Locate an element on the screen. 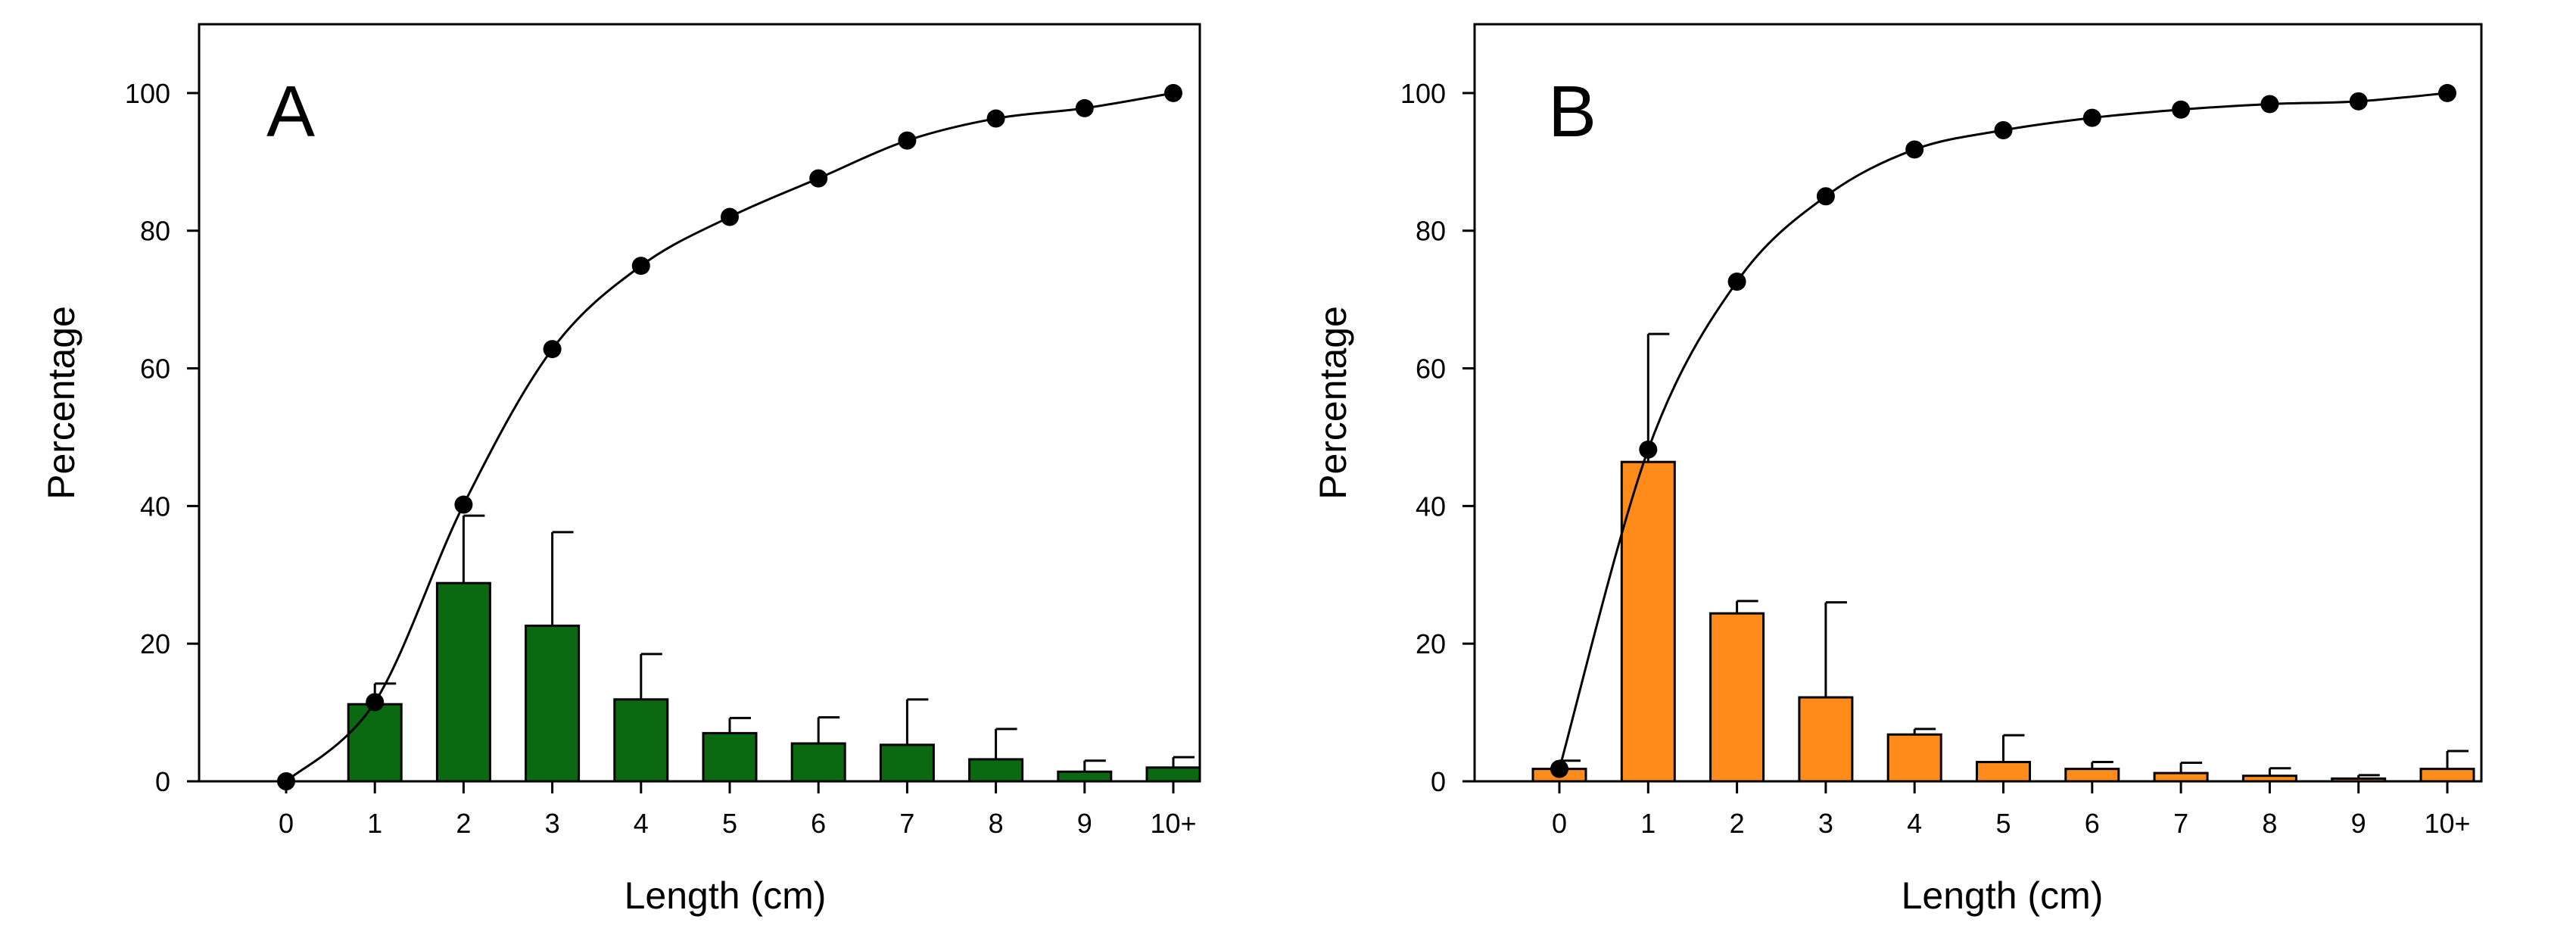  error-bars is located at coordinates (784, 643).